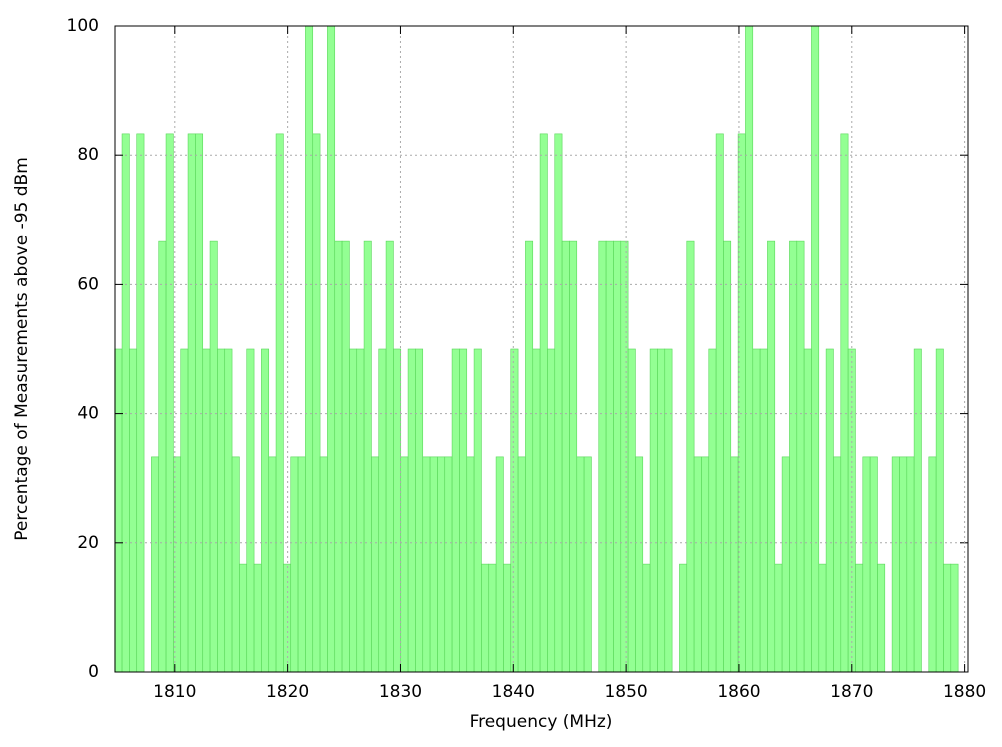  I want to click on y-tick-label: 100, so click(83, 26).